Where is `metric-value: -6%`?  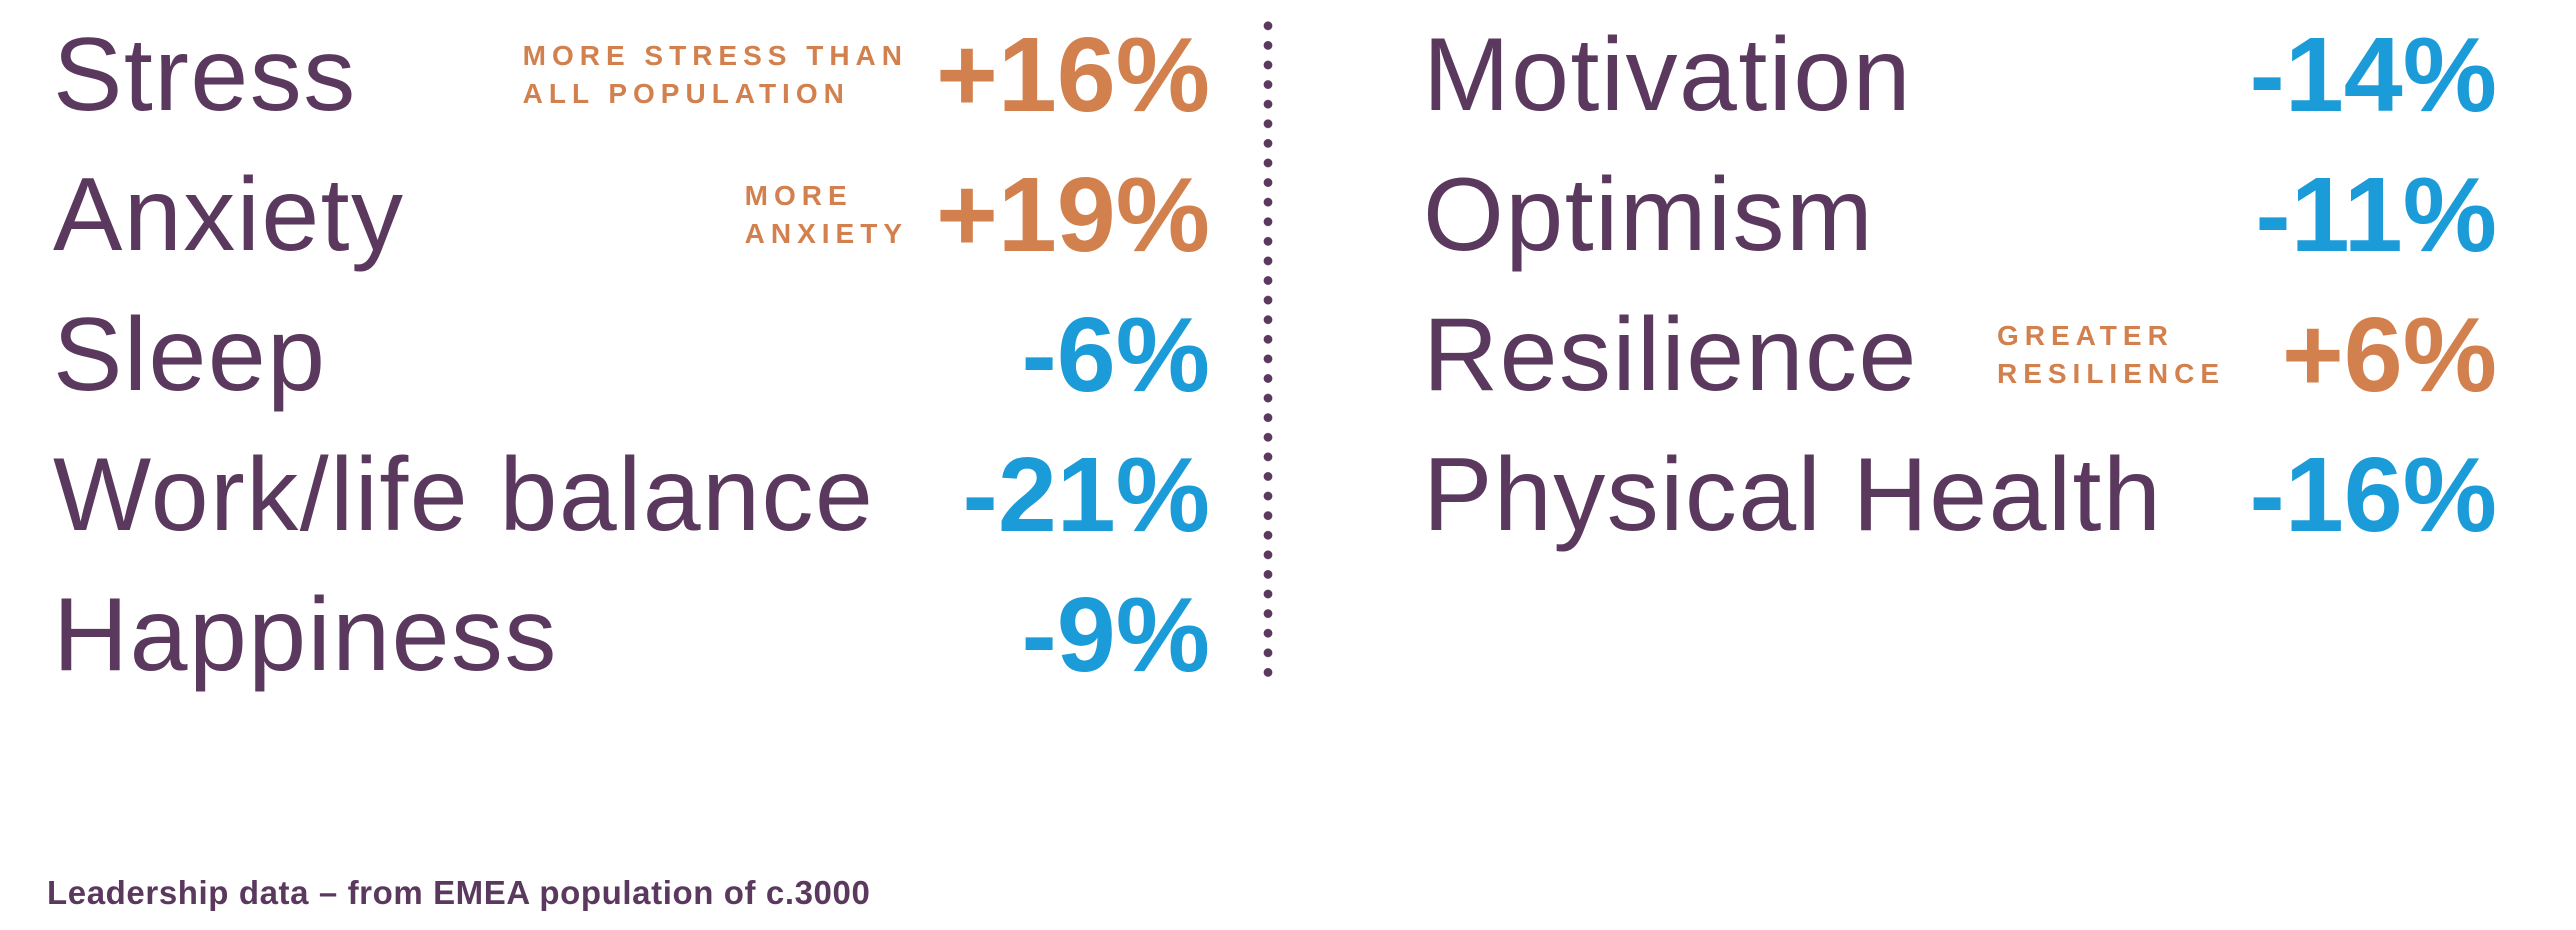
metric-value: -6% is located at coordinates (1115, 355).